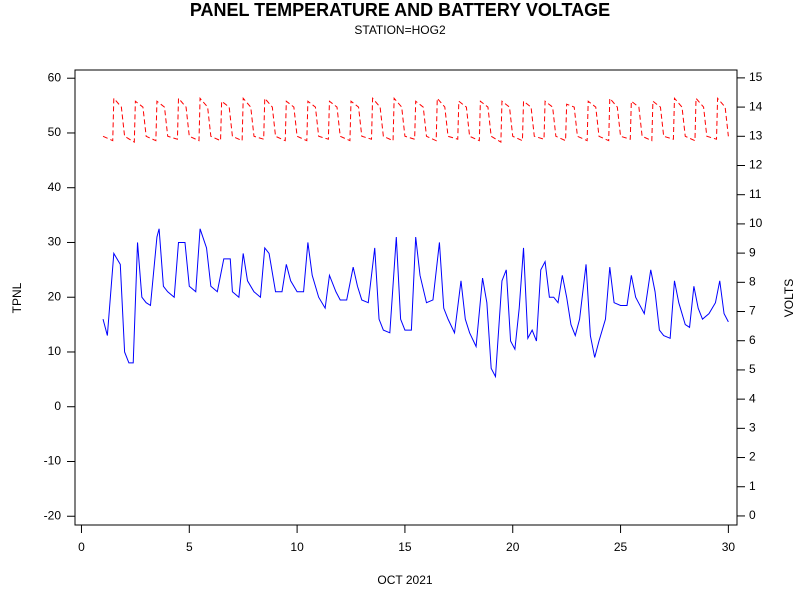 The width and height of the screenshot is (800, 600). What do you see at coordinates (752, 486) in the screenshot?
I see `y2-tick-label: 1` at bounding box center [752, 486].